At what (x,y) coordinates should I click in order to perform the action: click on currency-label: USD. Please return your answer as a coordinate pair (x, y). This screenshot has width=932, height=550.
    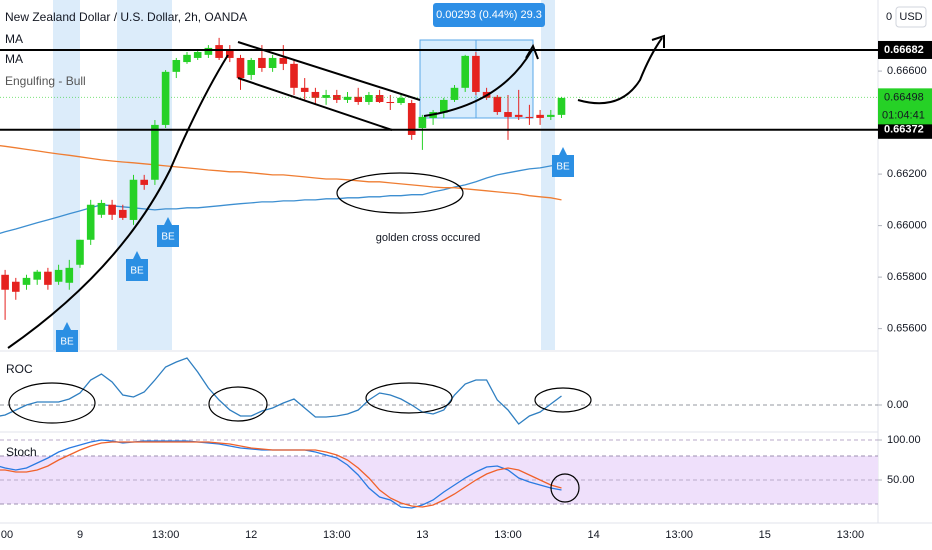
    Looking at the image, I should click on (910, 17).